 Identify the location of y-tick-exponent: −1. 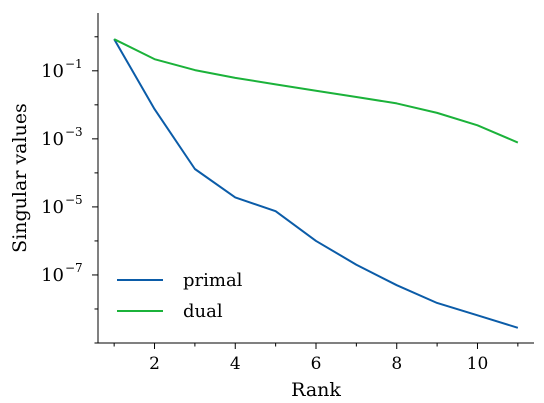
(74, 64).